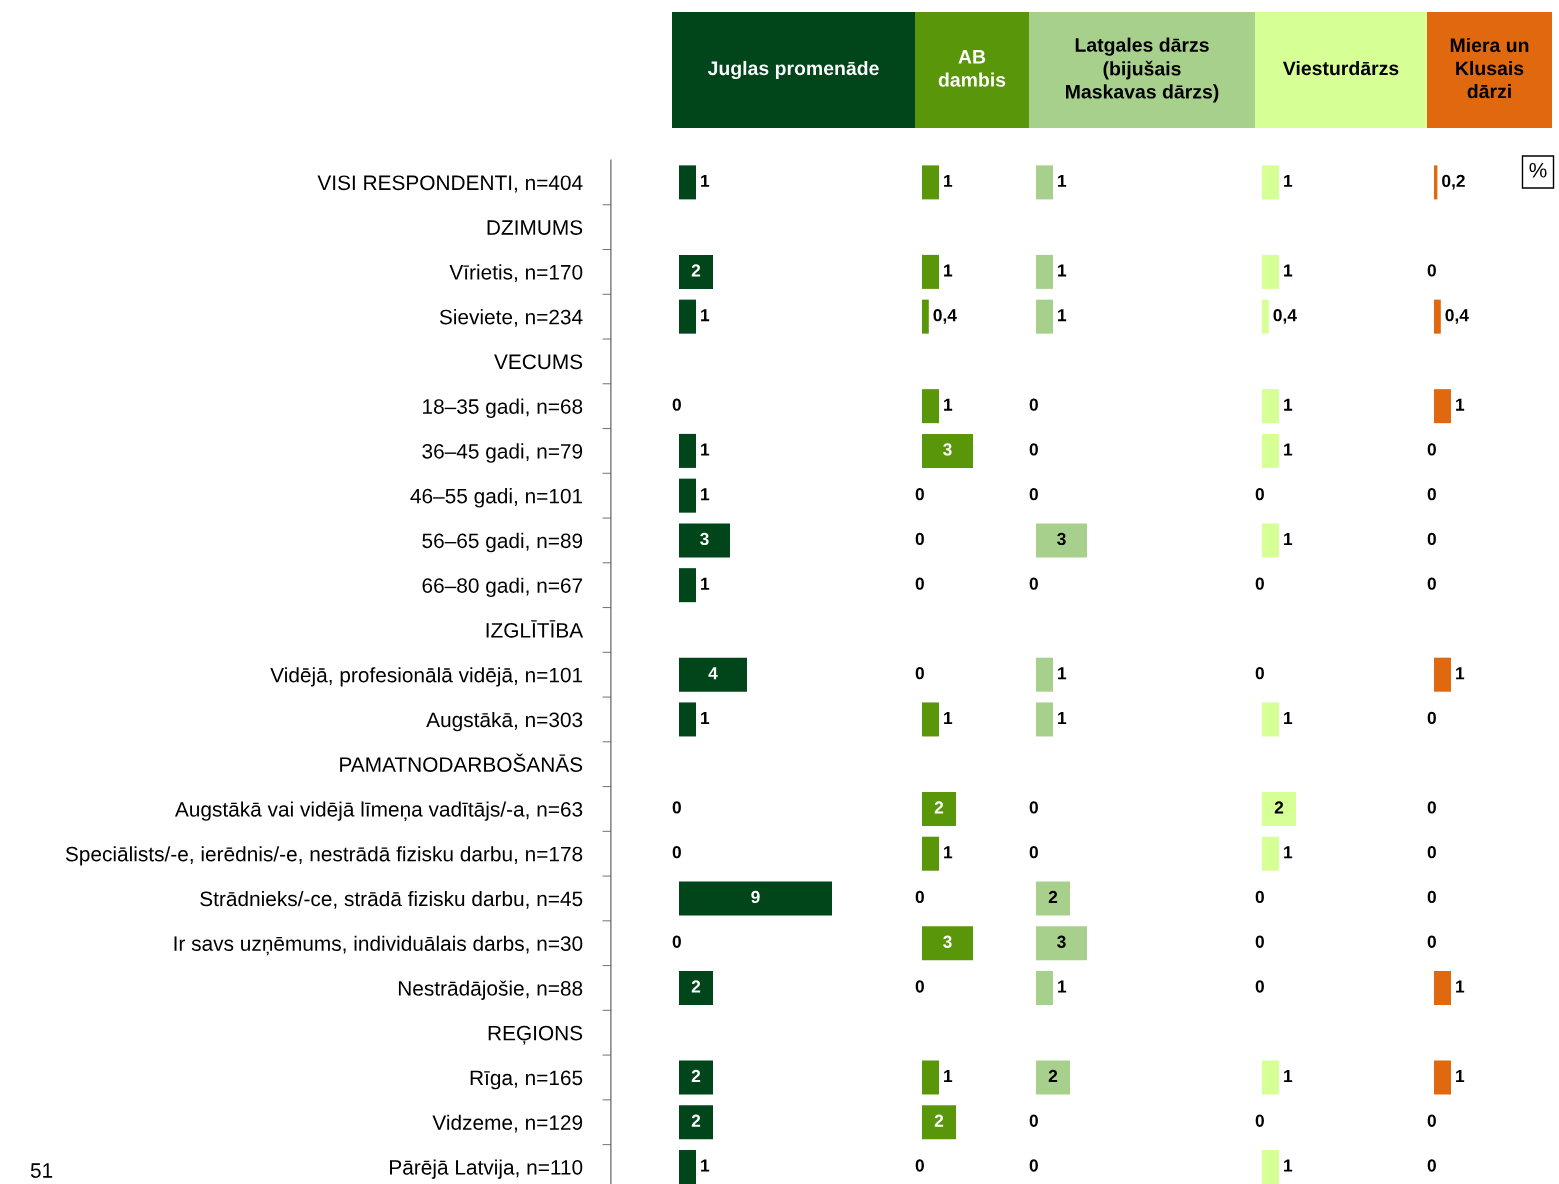 The width and height of the screenshot is (1559, 1184). Describe the element at coordinates (511, 318) in the screenshot. I see `y-tick-label: Sieviete, n=234` at that location.